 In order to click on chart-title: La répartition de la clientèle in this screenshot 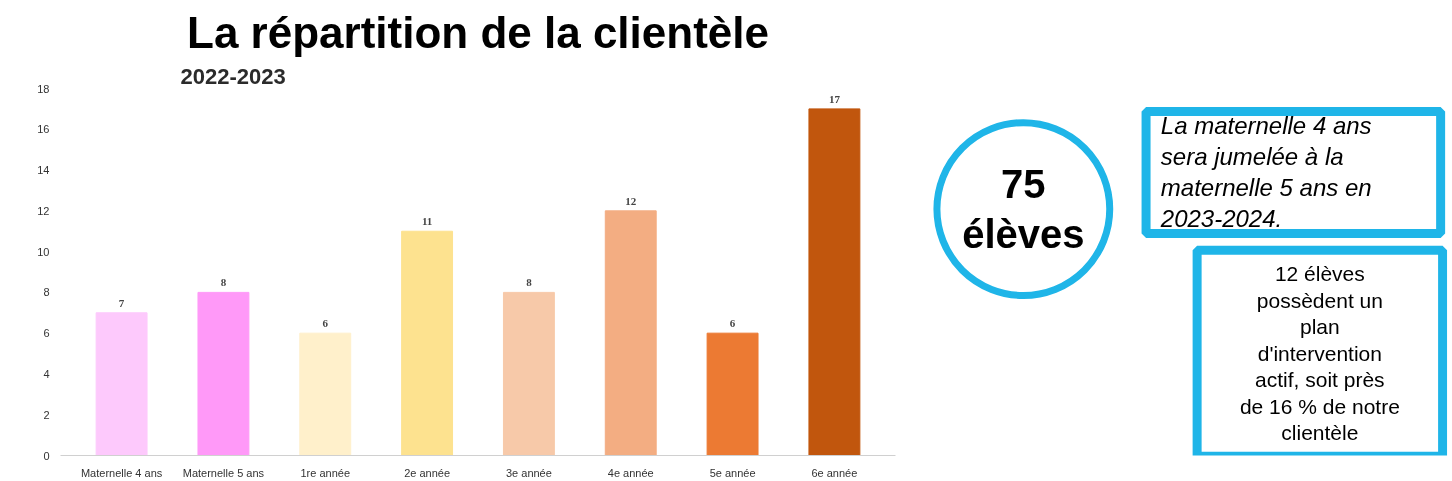, I will do `click(478, 32)`.